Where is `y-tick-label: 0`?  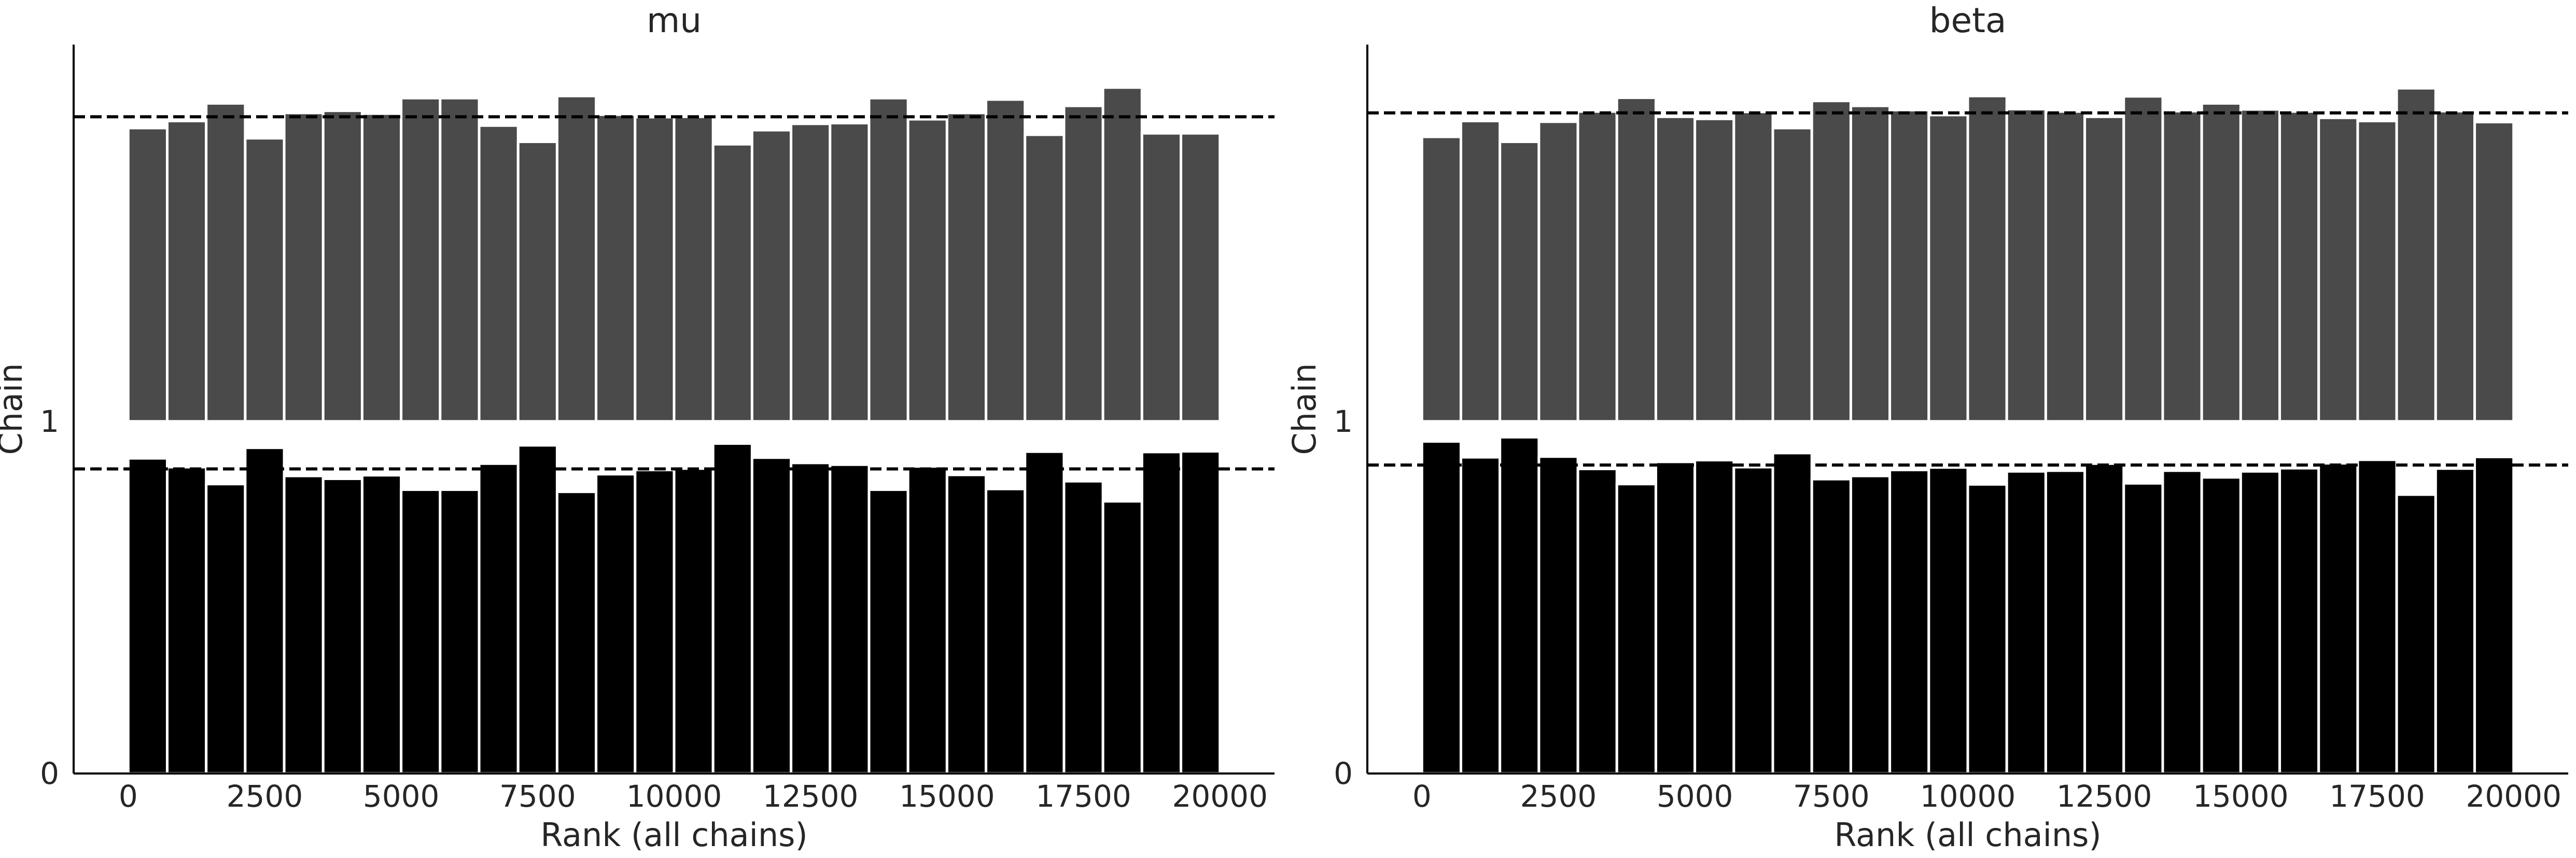 y-tick-label: 0 is located at coordinates (49, 773).